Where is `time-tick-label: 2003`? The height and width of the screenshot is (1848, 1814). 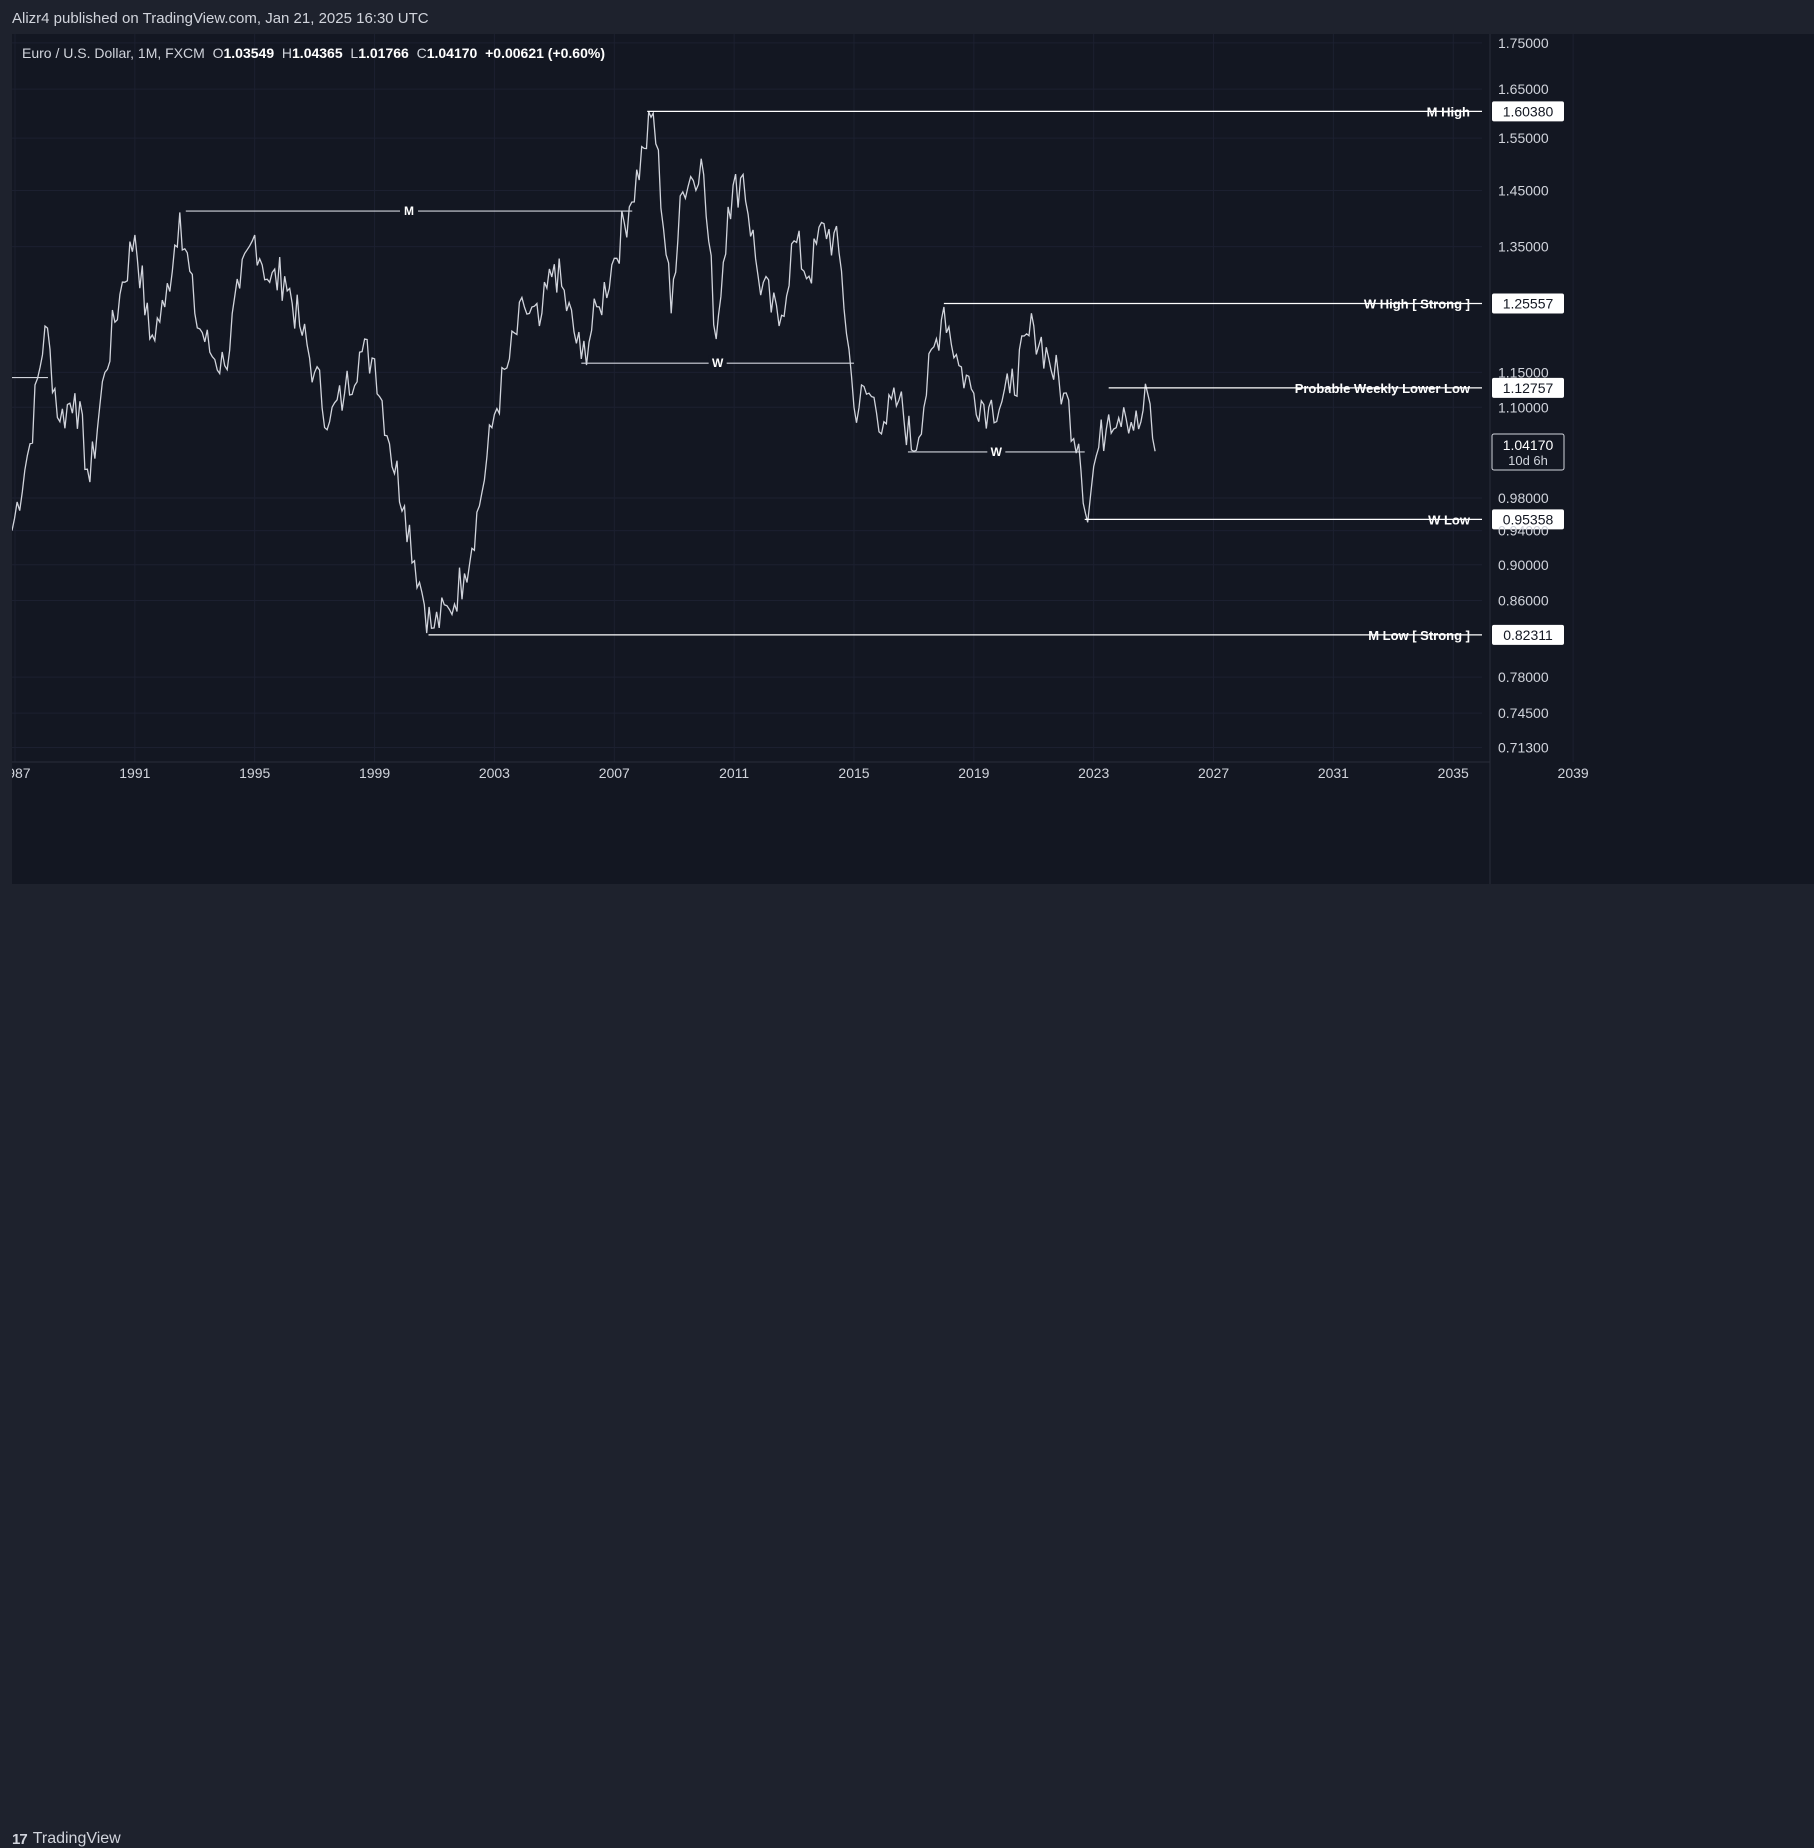
time-tick-label: 2003 is located at coordinates (494, 773).